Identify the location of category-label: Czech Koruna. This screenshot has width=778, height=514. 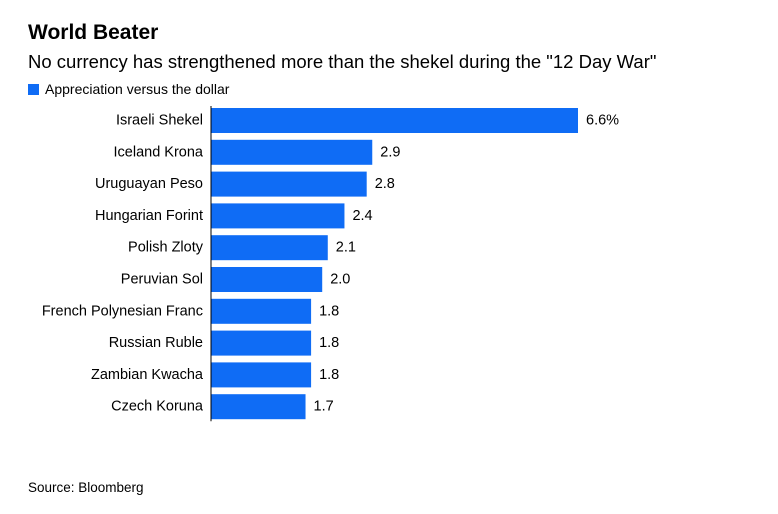
(157, 407).